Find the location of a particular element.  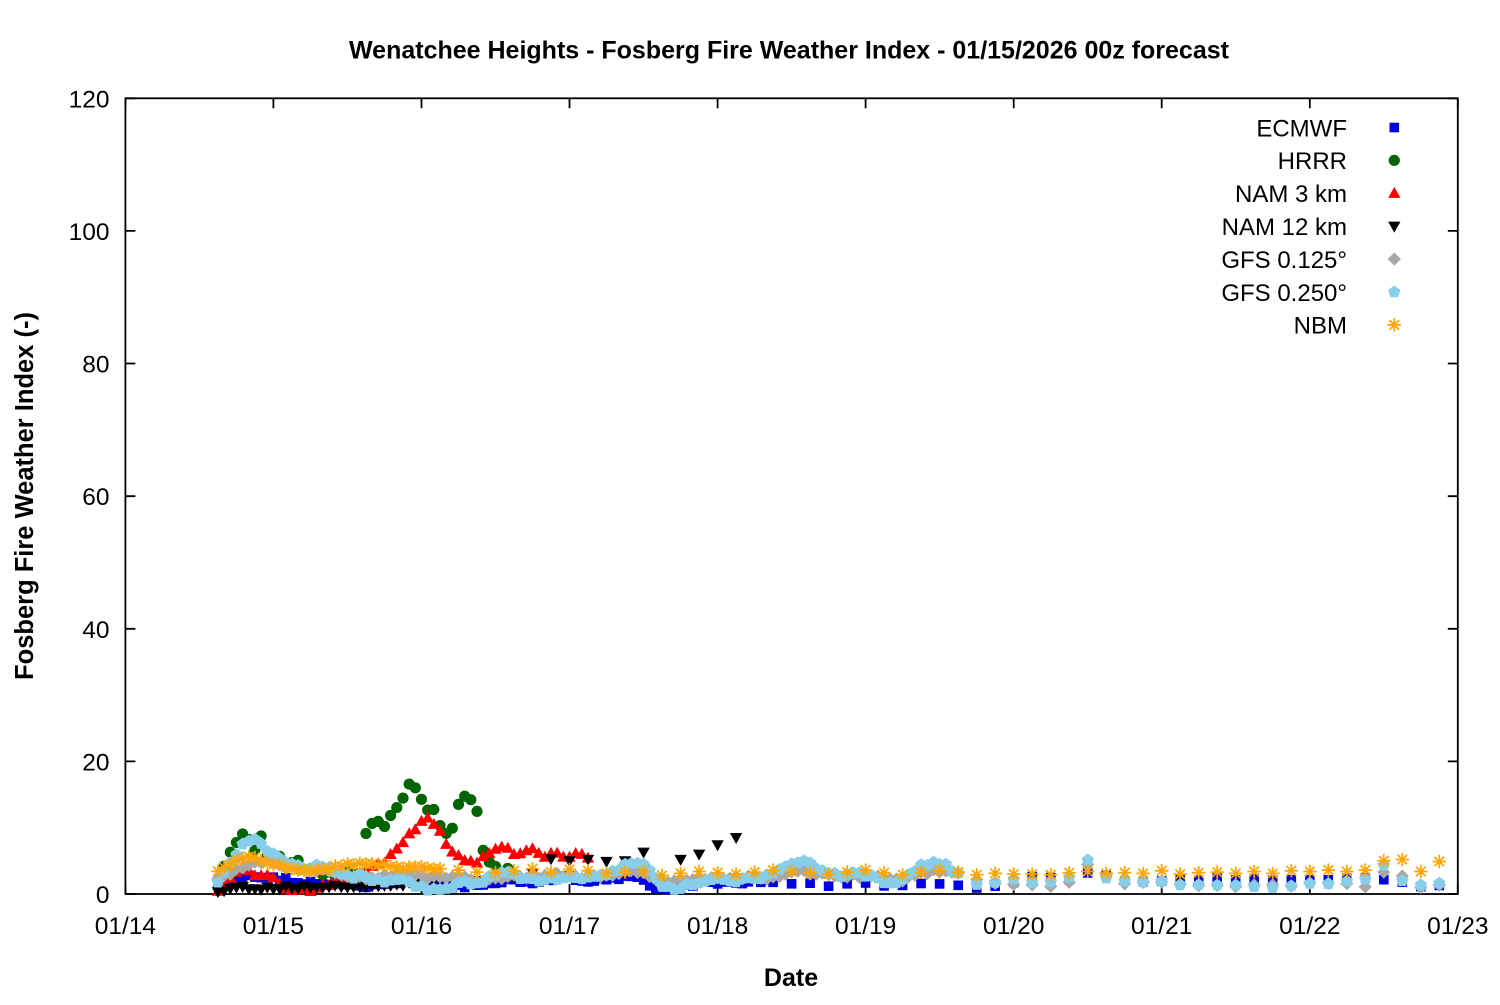

svg-text: 80 is located at coordinates (95, 365).